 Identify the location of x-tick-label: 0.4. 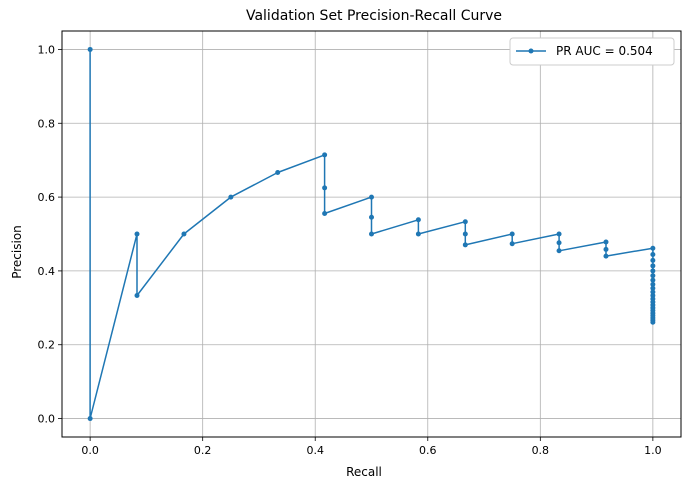
(315, 450).